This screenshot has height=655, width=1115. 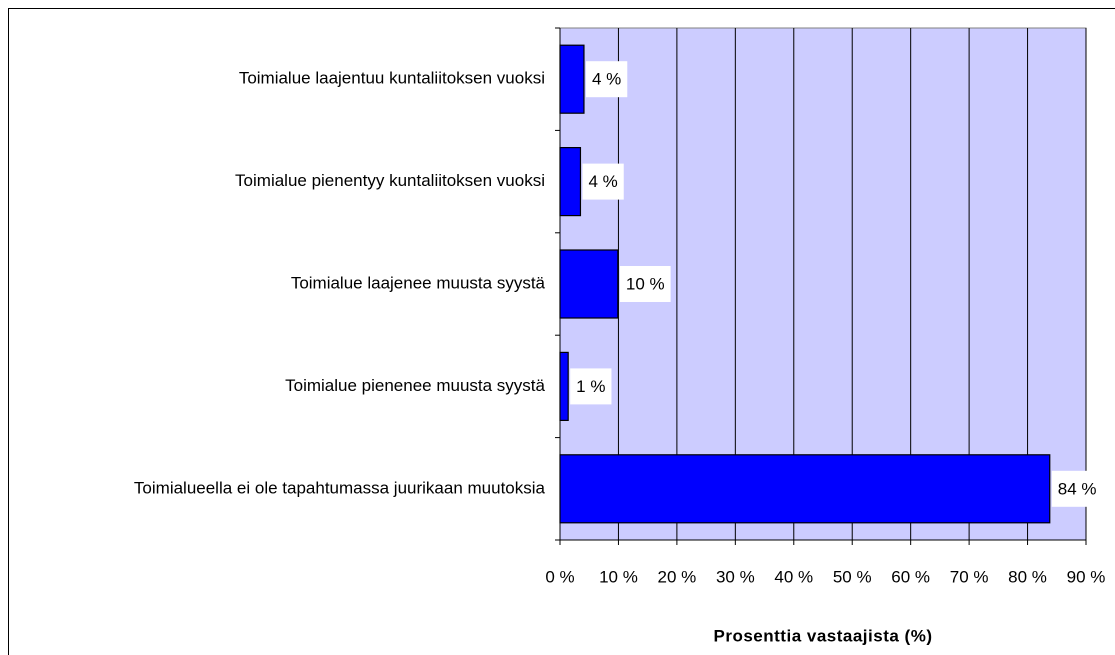 I want to click on x-tick-label: 10 %, so click(x=618, y=576).